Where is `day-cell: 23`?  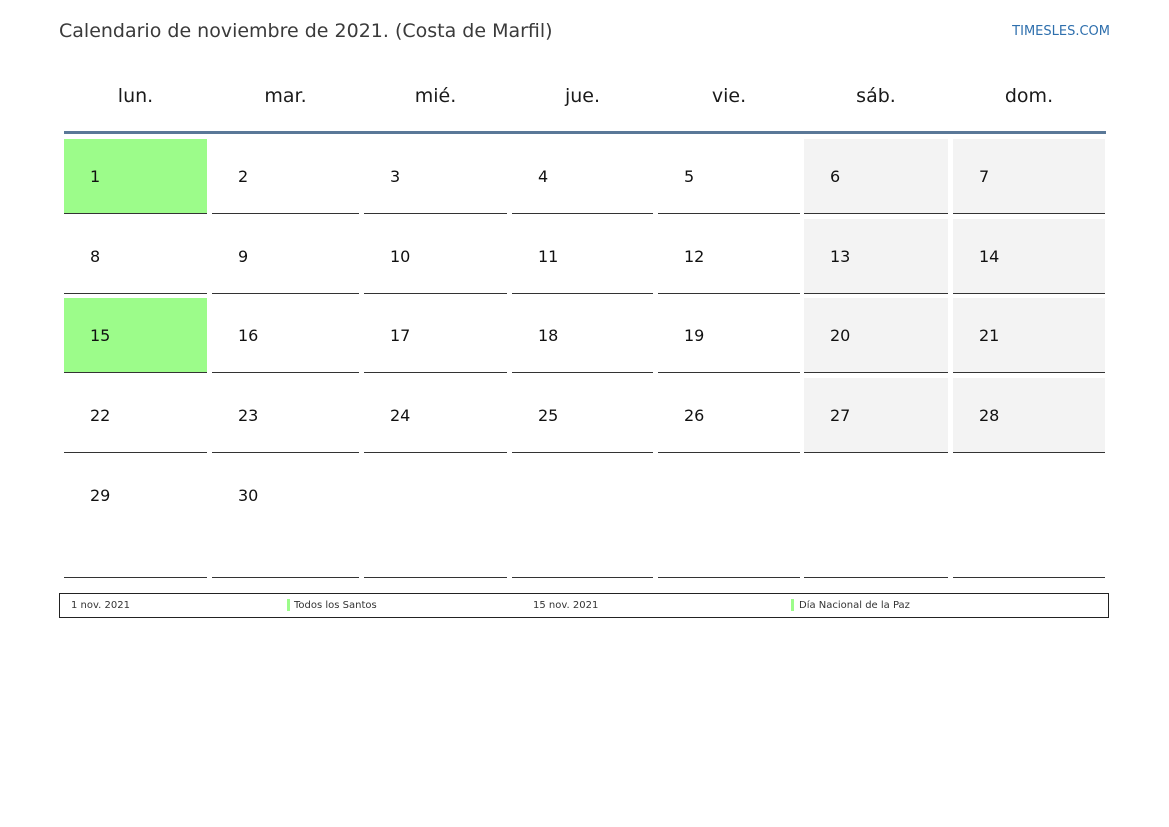 day-cell: 23 is located at coordinates (285, 415).